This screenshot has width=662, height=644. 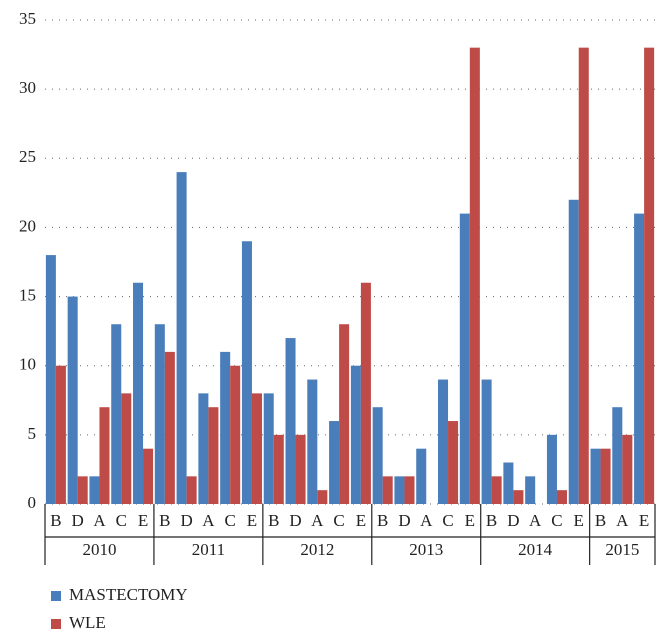 I want to click on y-tick-label: 25, so click(x=27, y=156).